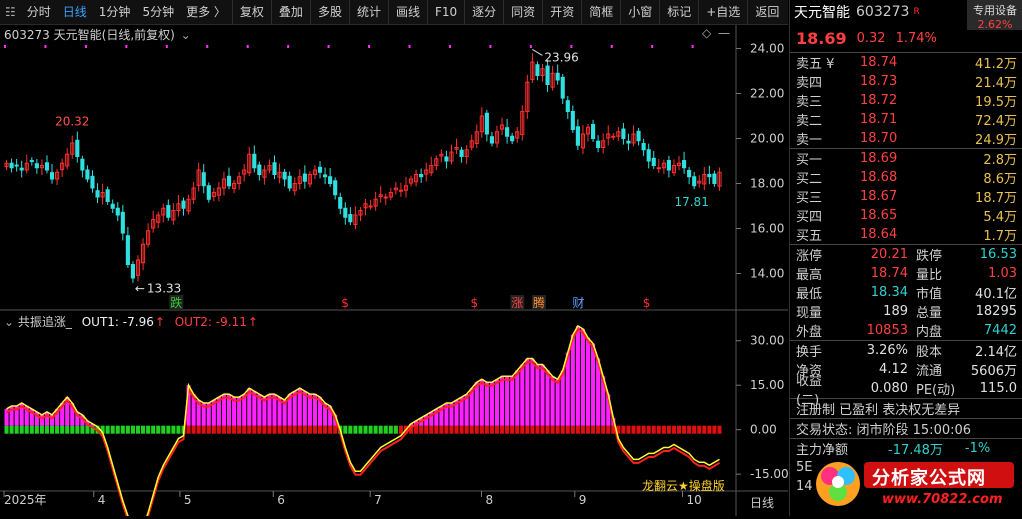  What do you see at coordinates (176, 302) in the screenshot?
I see `event-tag-box` at bounding box center [176, 302].